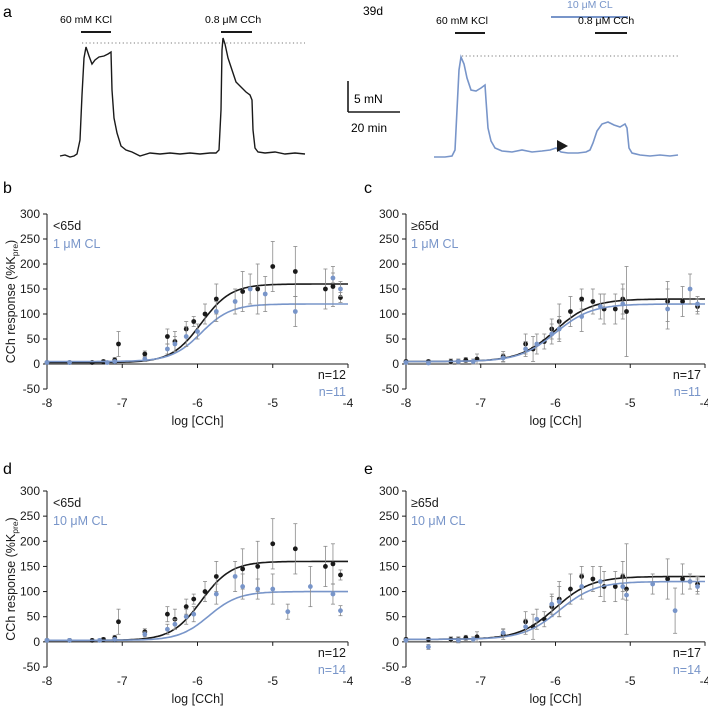  I want to click on n-label: n=14, so click(687, 670).